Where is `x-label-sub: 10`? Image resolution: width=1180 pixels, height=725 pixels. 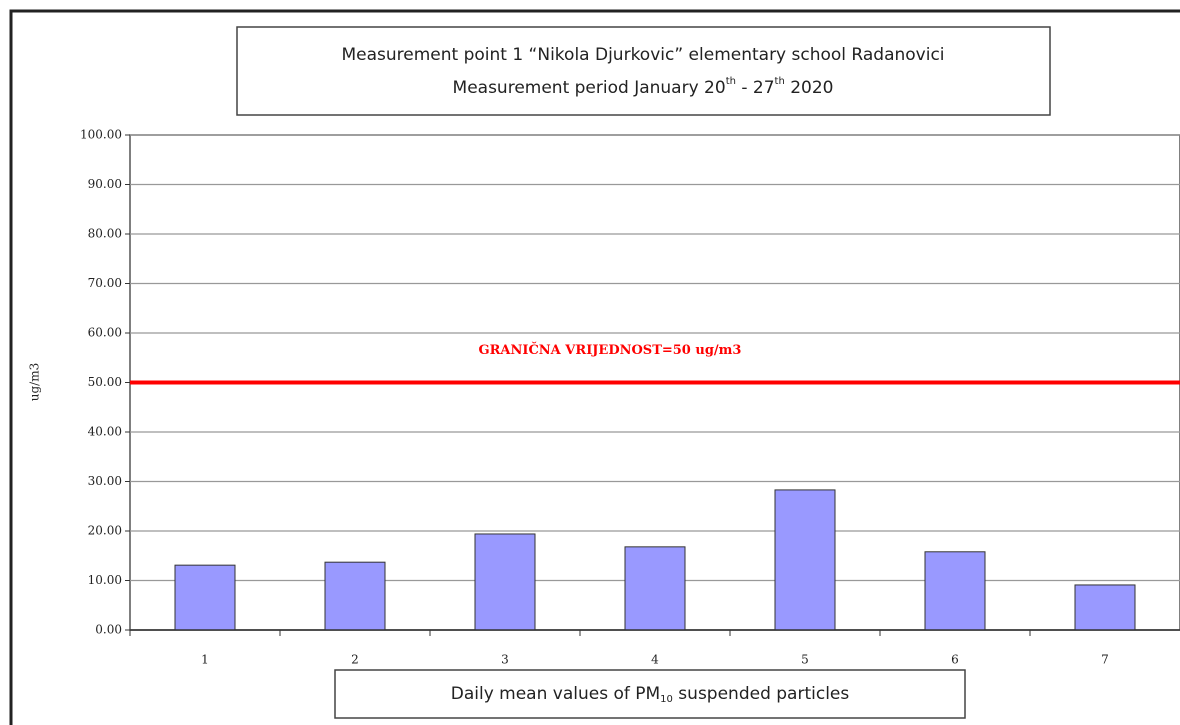
x-label-sub: 10 is located at coordinates (666, 699).